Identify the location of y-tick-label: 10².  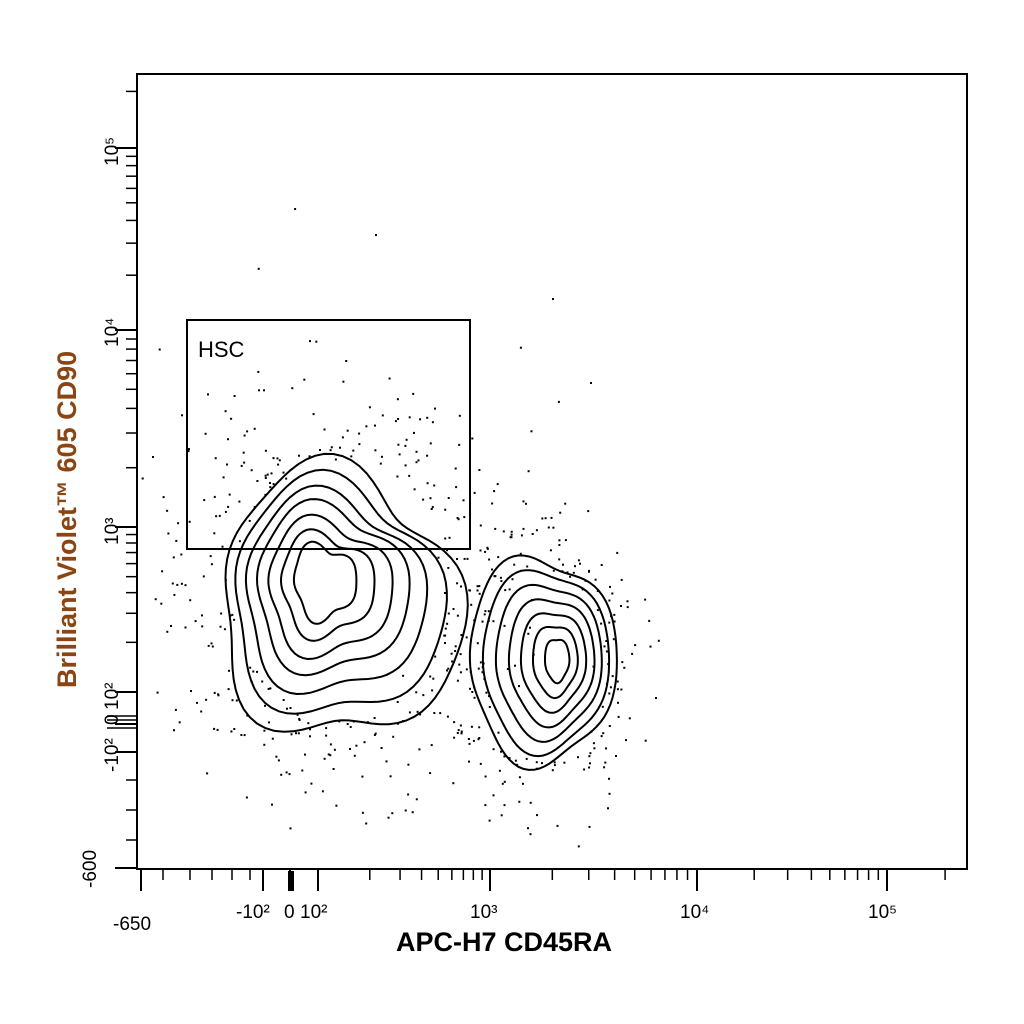
(112, 696).